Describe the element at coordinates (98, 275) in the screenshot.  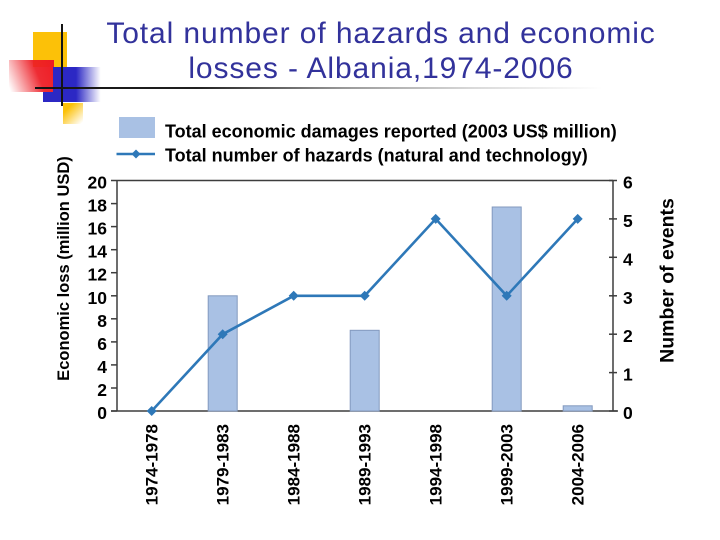
I see `svg-text: 12` at that location.